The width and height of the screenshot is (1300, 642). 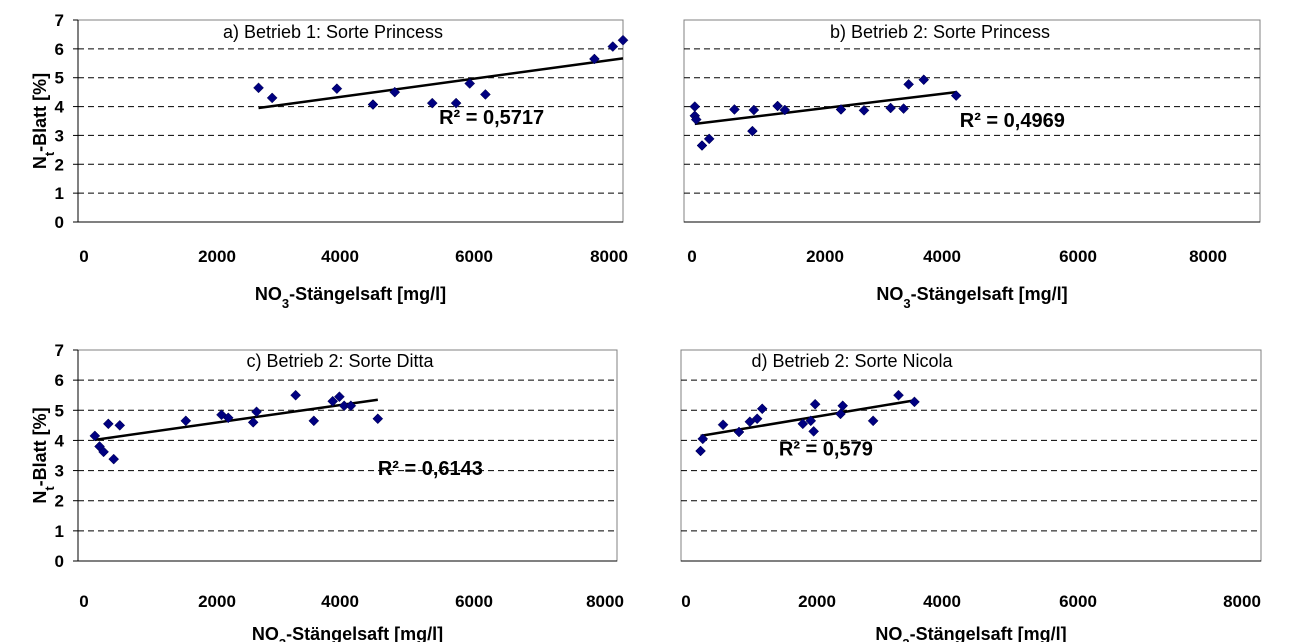 What do you see at coordinates (340, 361) in the screenshot?
I see `chart-title: c) Betrieb 2: Sorte Ditta` at bounding box center [340, 361].